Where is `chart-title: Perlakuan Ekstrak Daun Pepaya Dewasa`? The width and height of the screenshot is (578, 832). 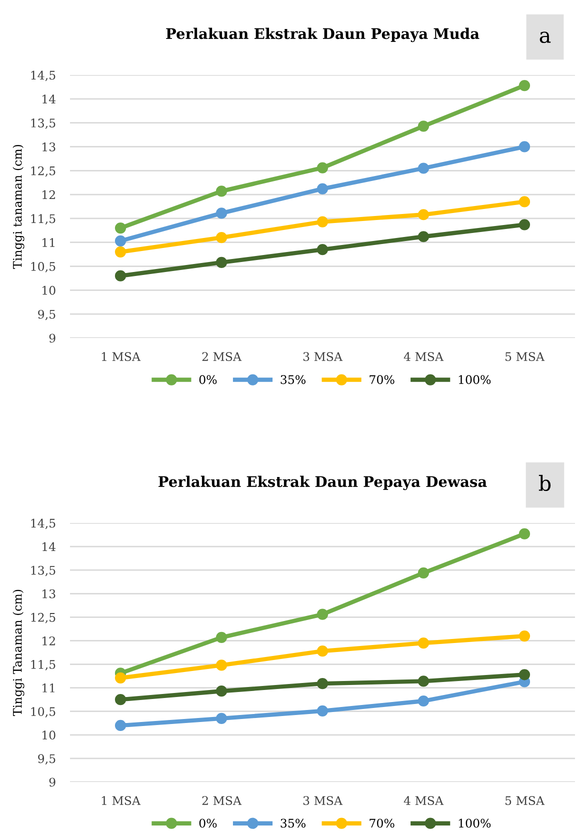
chart-title: Perlakuan Ekstrak Daun Pepaya Dewasa is located at coordinates (322, 483).